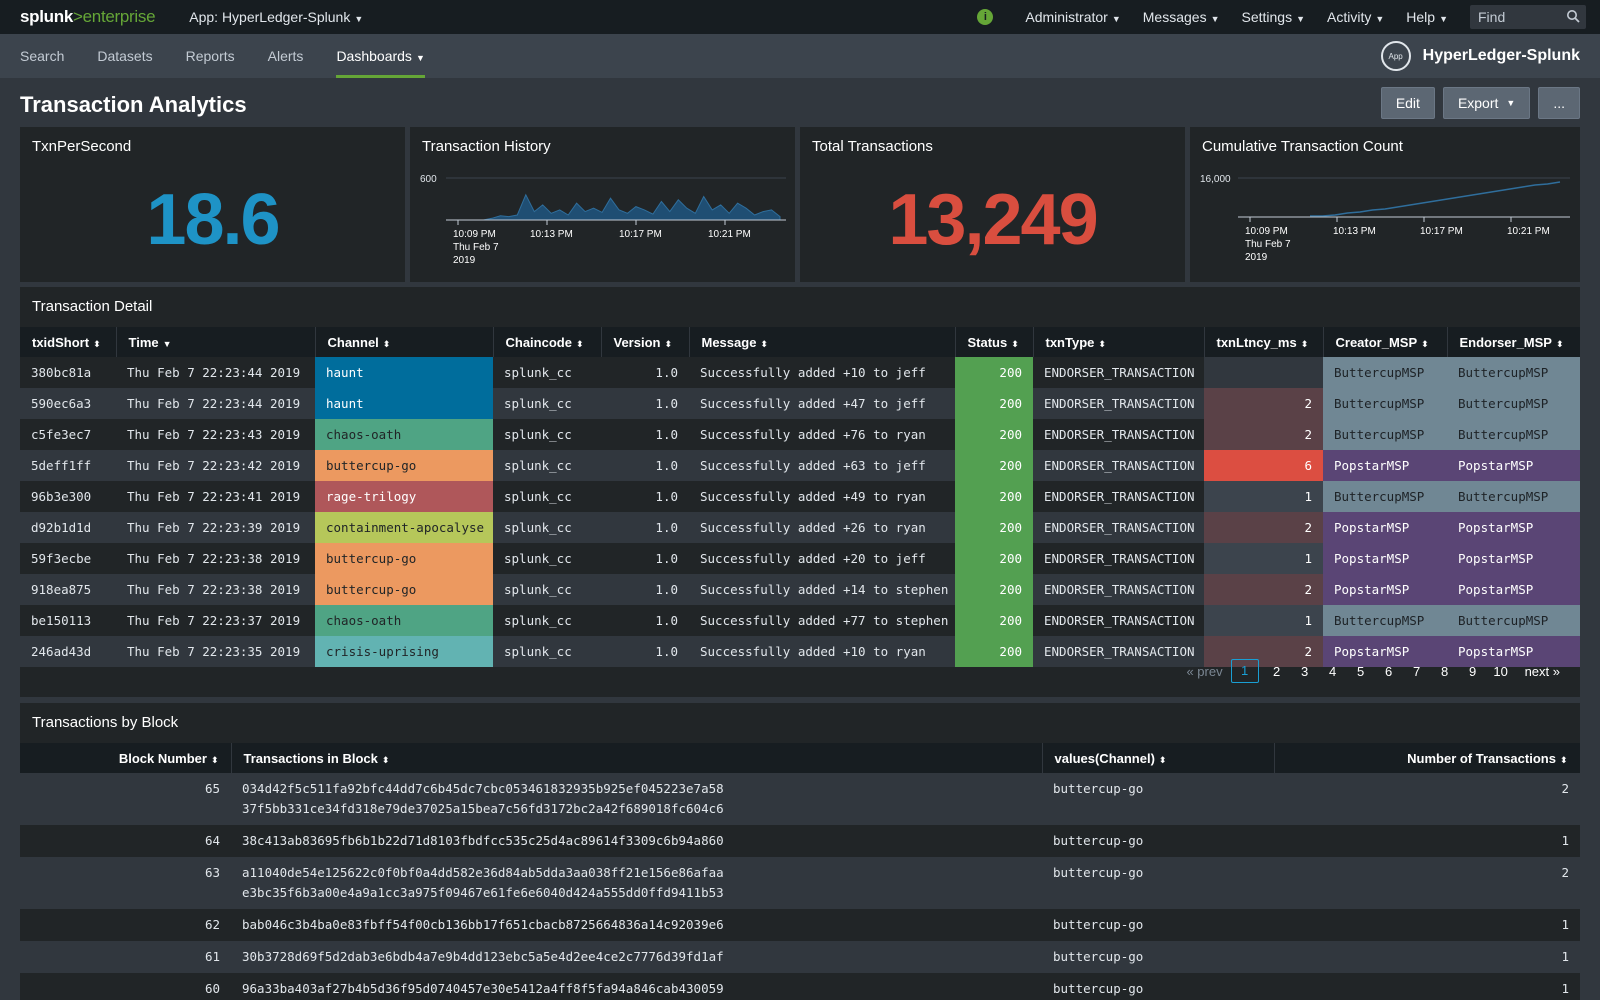  What do you see at coordinates (381, 56) in the screenshot?
I see `nav-dashboards: Dashboards ▼` at bounding box center [381, 56].